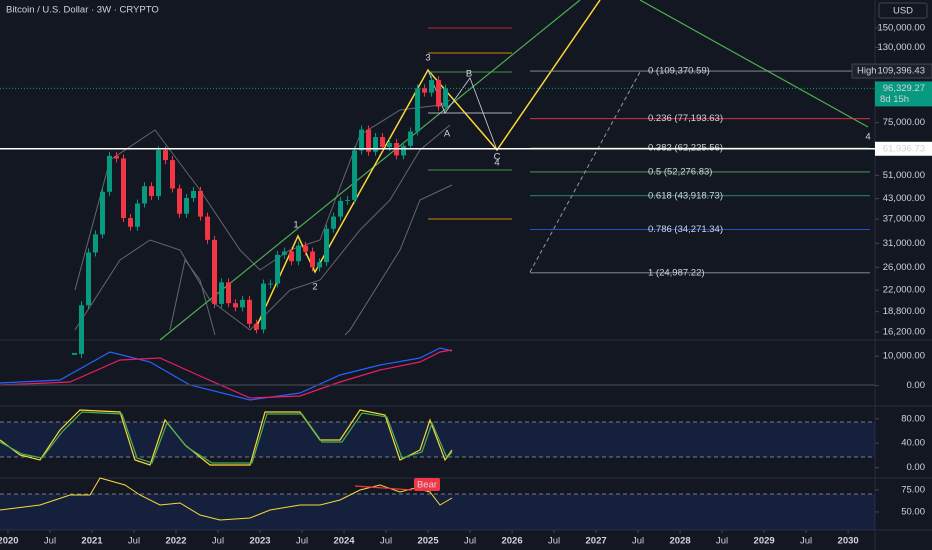 The height and width of the screenshot is (550, 932). I want to click on wave-label: B, so click(469, 74).